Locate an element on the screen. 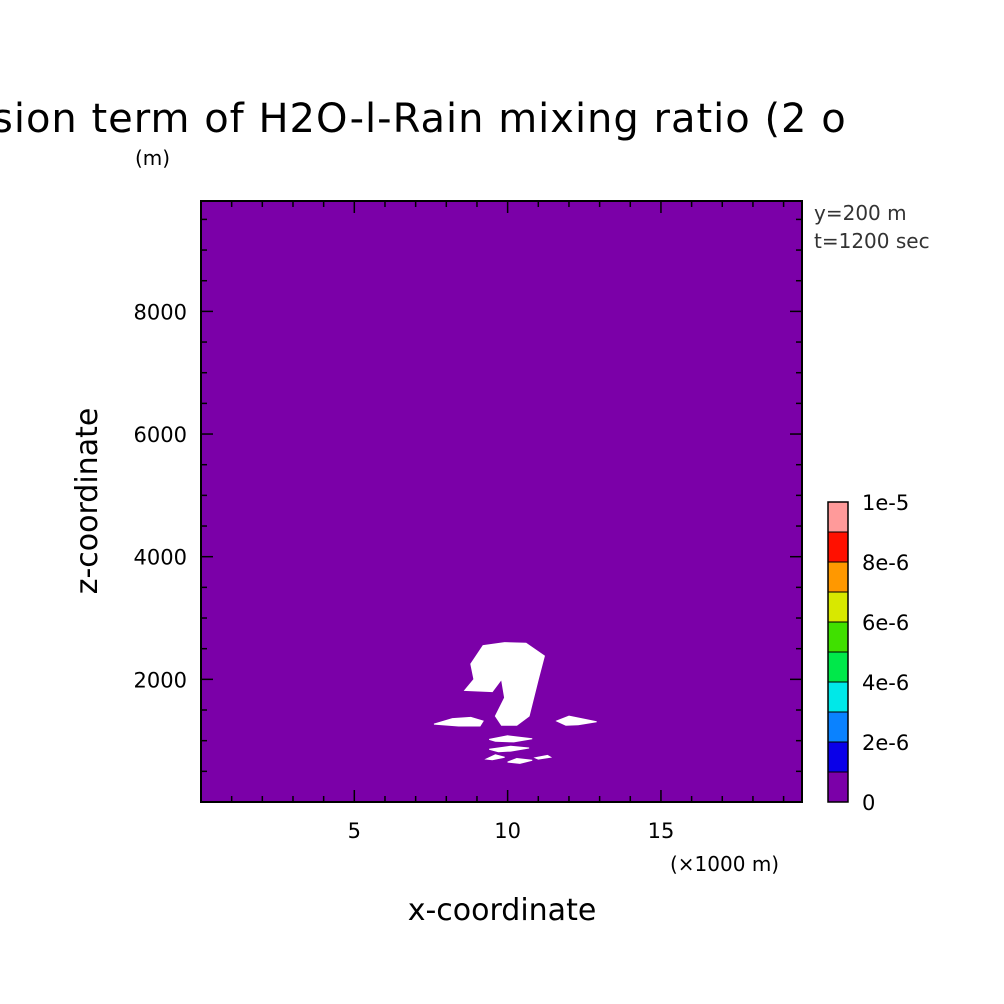 The width and height of the screenshot is (1004, 1004). x-tick-labels: 5 10 15 is located at coordinates (511, 831).